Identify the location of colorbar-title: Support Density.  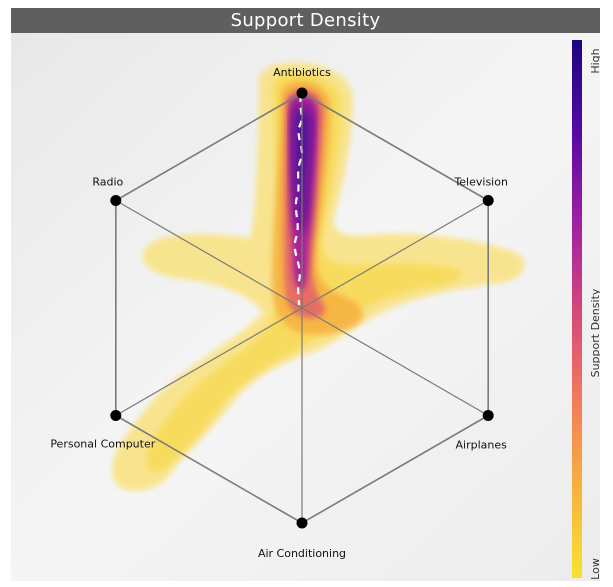
(594, 332).